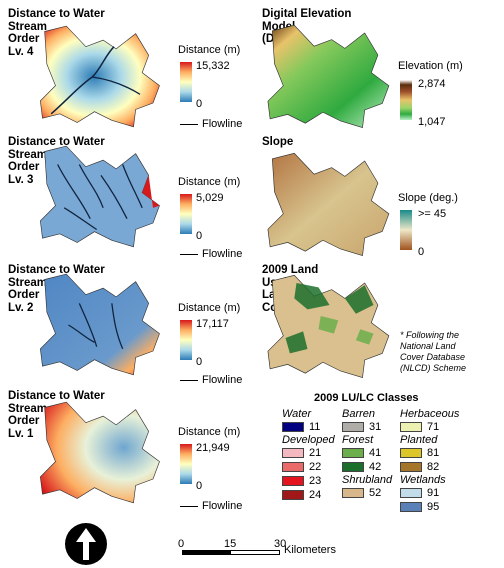 Image resolution: width=504 pixels, height=568 pixels. What do you see at coordinates (308, 427) in the screenshot?
I see `lulc-item: 11` at bounding box center [308, 427].